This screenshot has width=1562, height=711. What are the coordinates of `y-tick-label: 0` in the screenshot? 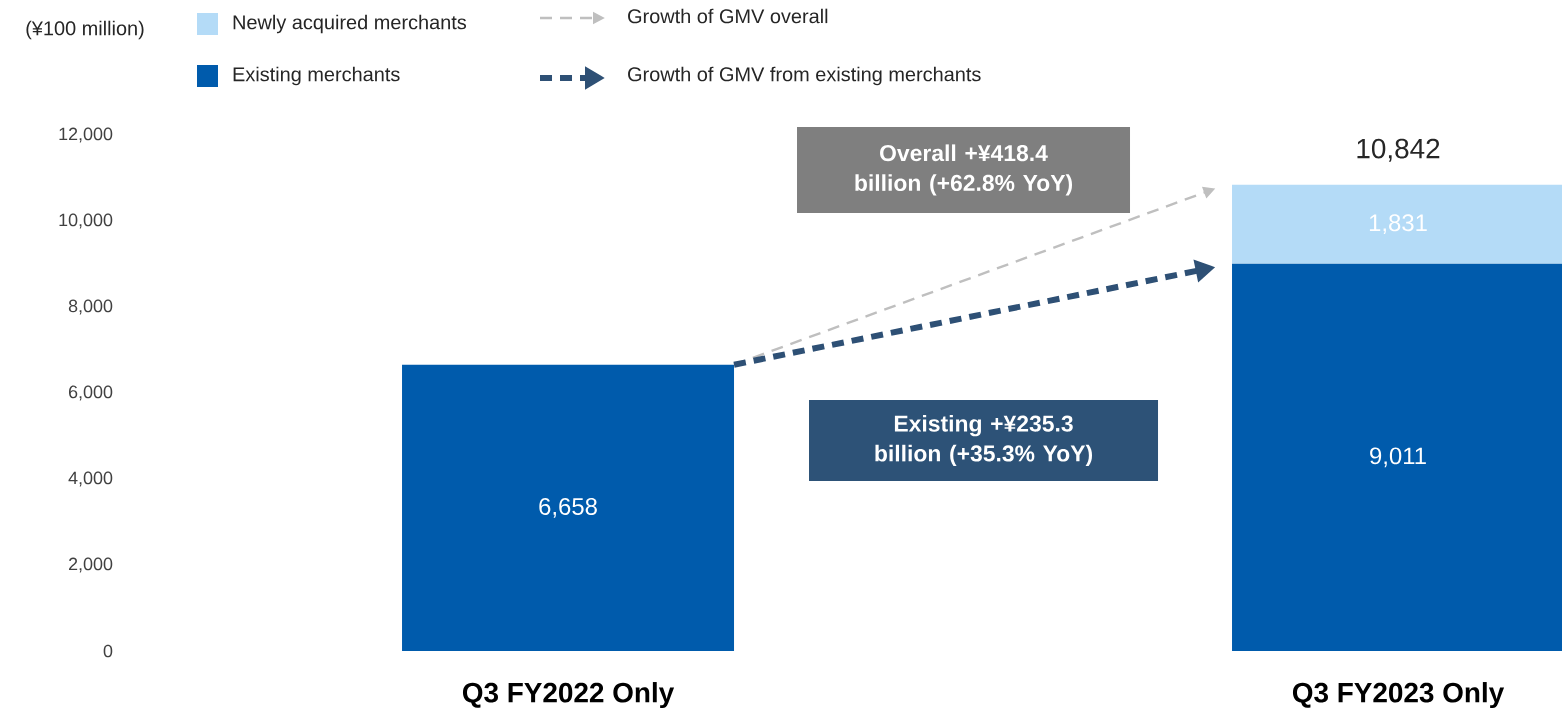 It's located at (108, 651).